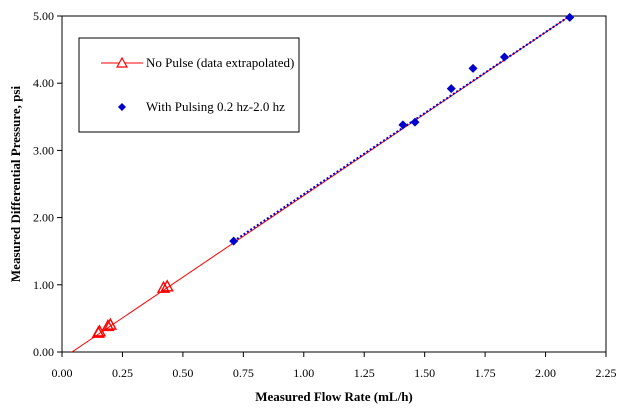 This screenshot has height=410, width=620. I want to click on y-tick-label: 2.00, so click(43, 218).